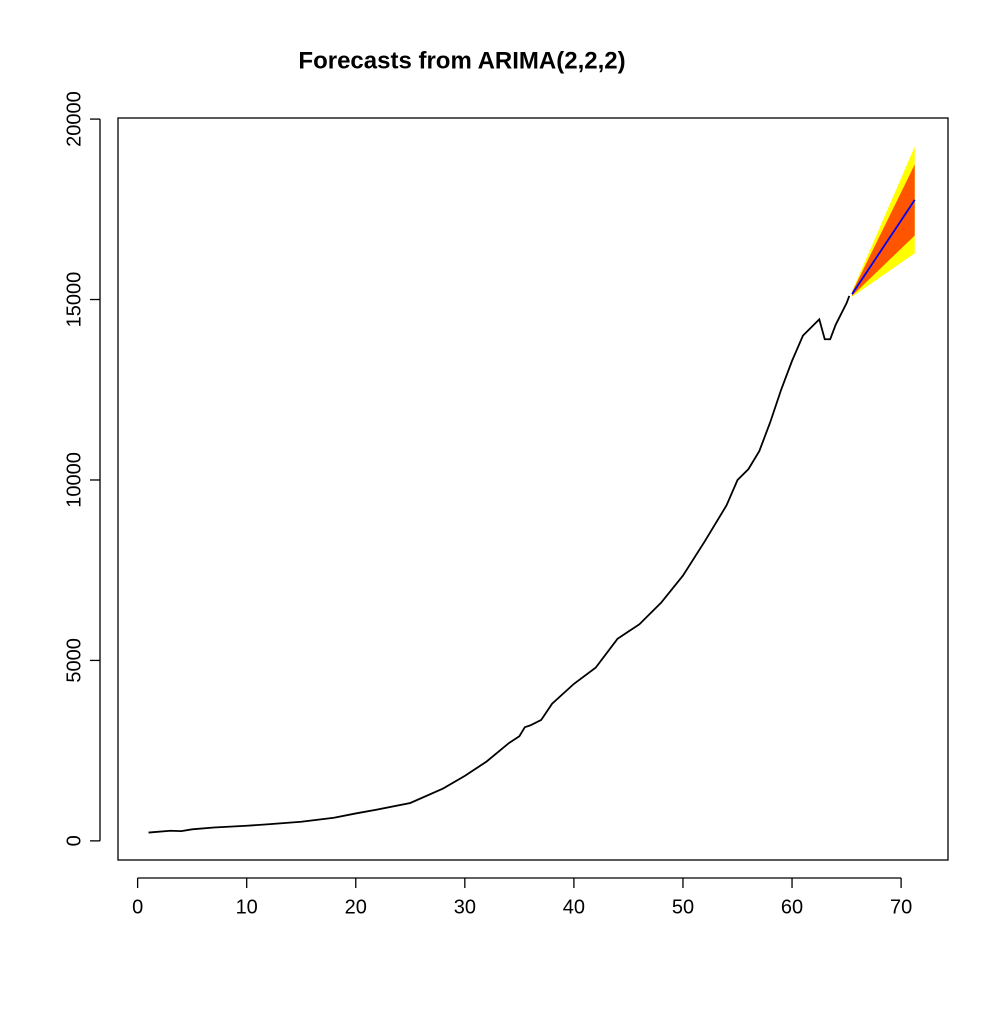 This screenshot has height=1013, width=1008. I want to click on x-tick-label: 50, so click(683, 907).